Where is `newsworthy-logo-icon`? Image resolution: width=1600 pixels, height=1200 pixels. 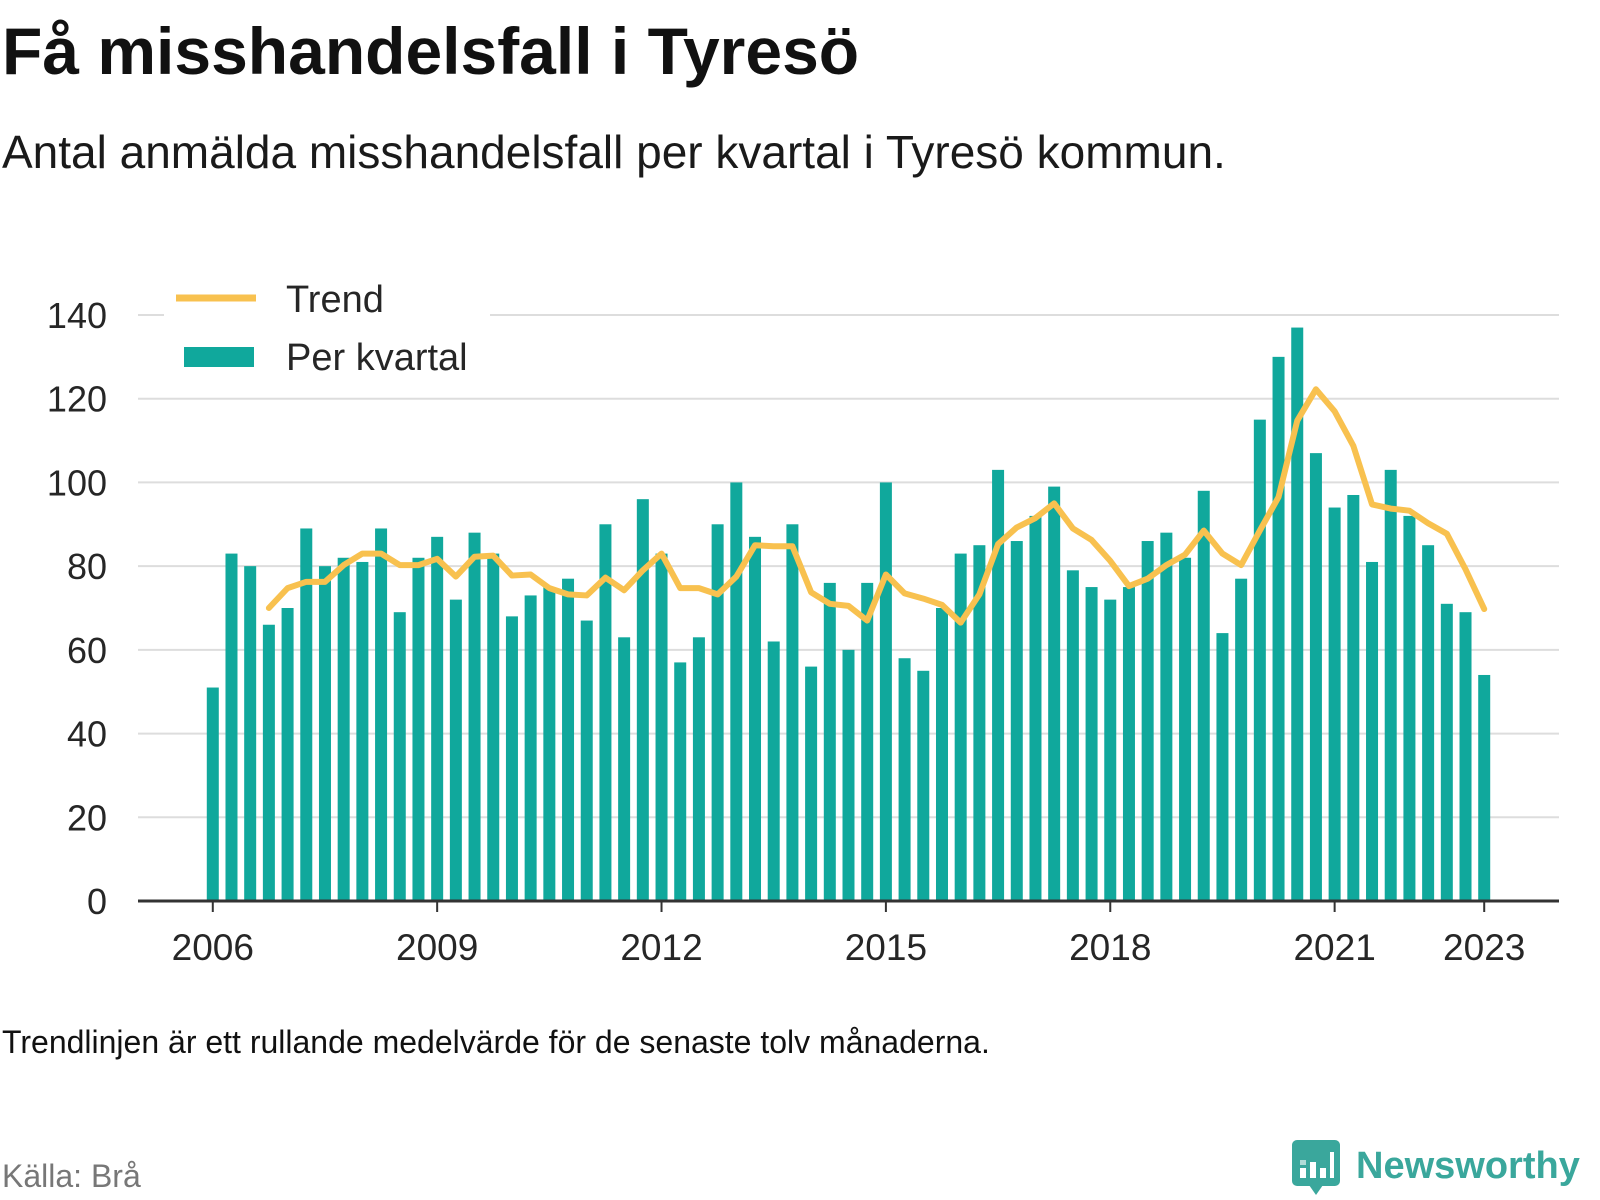
newsworthy-logo-icon is located at coordinates (1316, 1167).